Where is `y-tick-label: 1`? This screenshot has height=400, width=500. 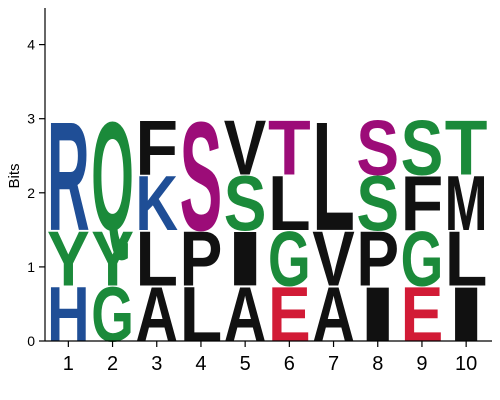
y-tick-label: 1 is located at coordinates (31, 267).